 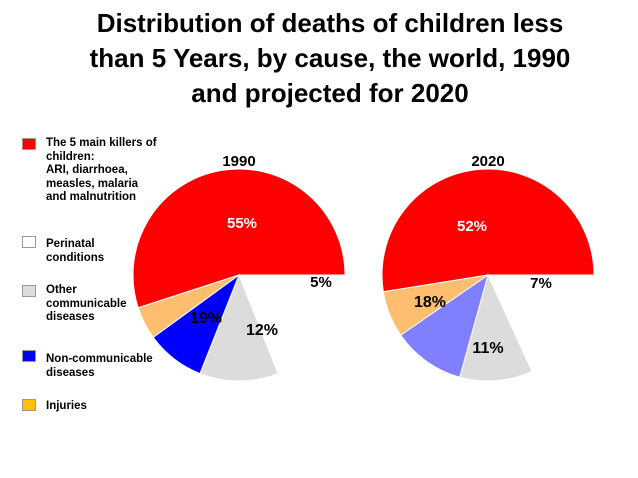 I want to click on slice-label: 7%, so click(x=541, y=283).